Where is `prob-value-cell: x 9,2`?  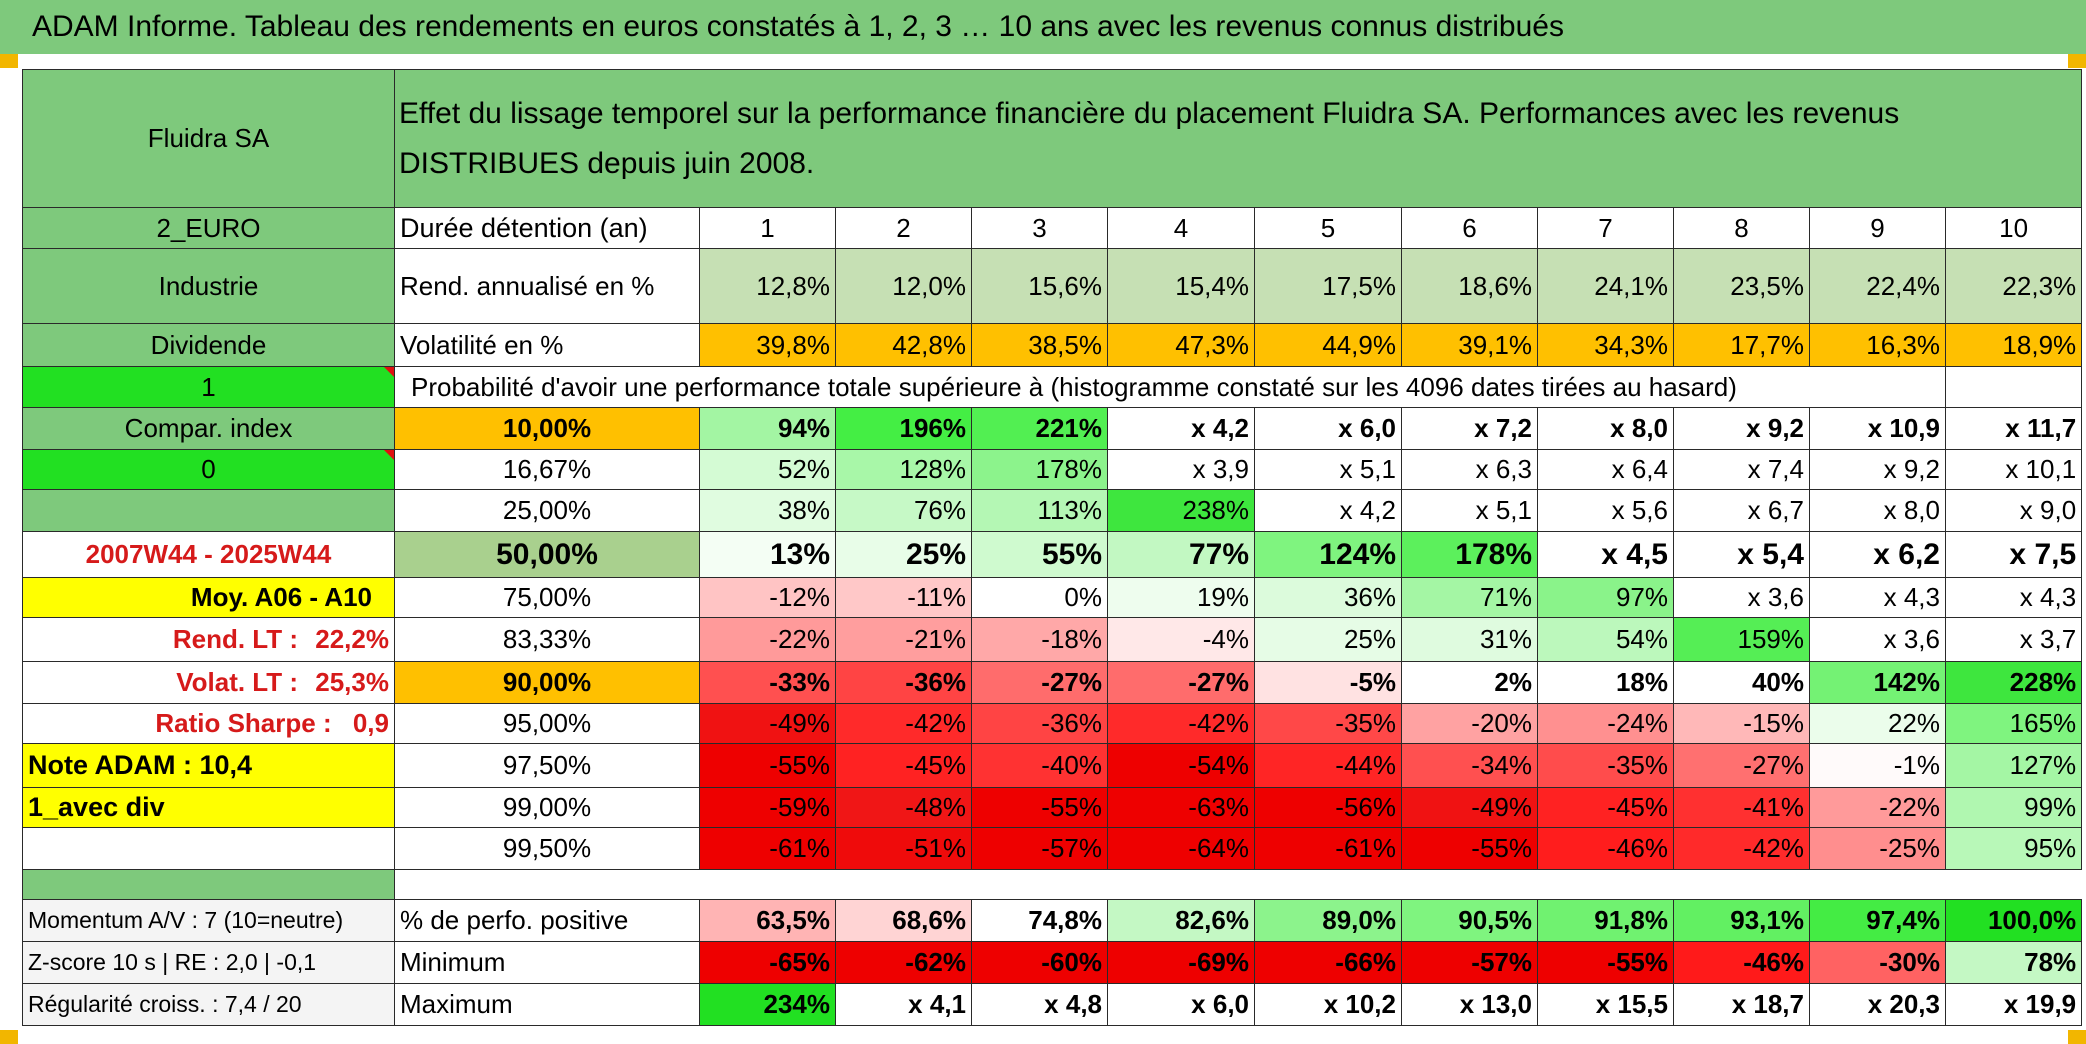 prob-value-cell: x 9,2 is located at coordinates (1877, 469).